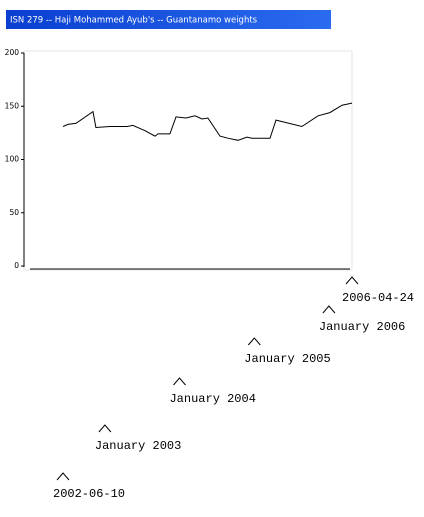 The image size is (424, 517). What do you see at coordinates (14, 212) in the screenshot?
I see `y-tick-label: 50` at bounding box center [14, 212].